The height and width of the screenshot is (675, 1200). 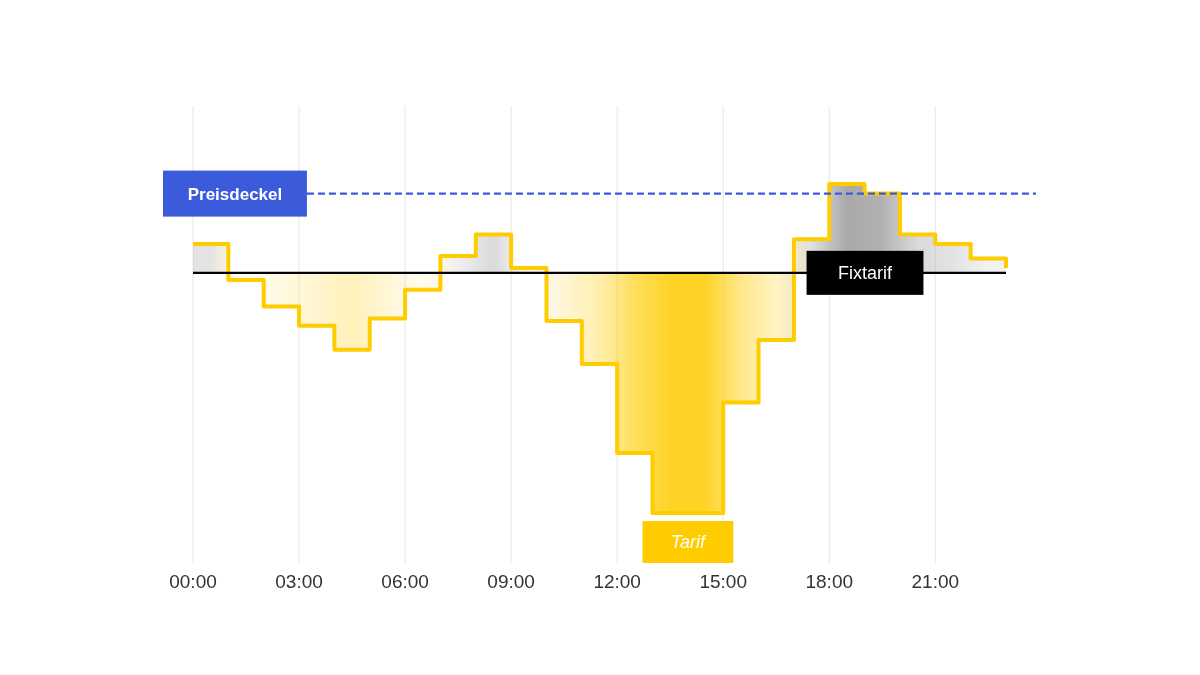 I want to click on ref-line-label: Preisdeckel, so click(x=235, y=194).